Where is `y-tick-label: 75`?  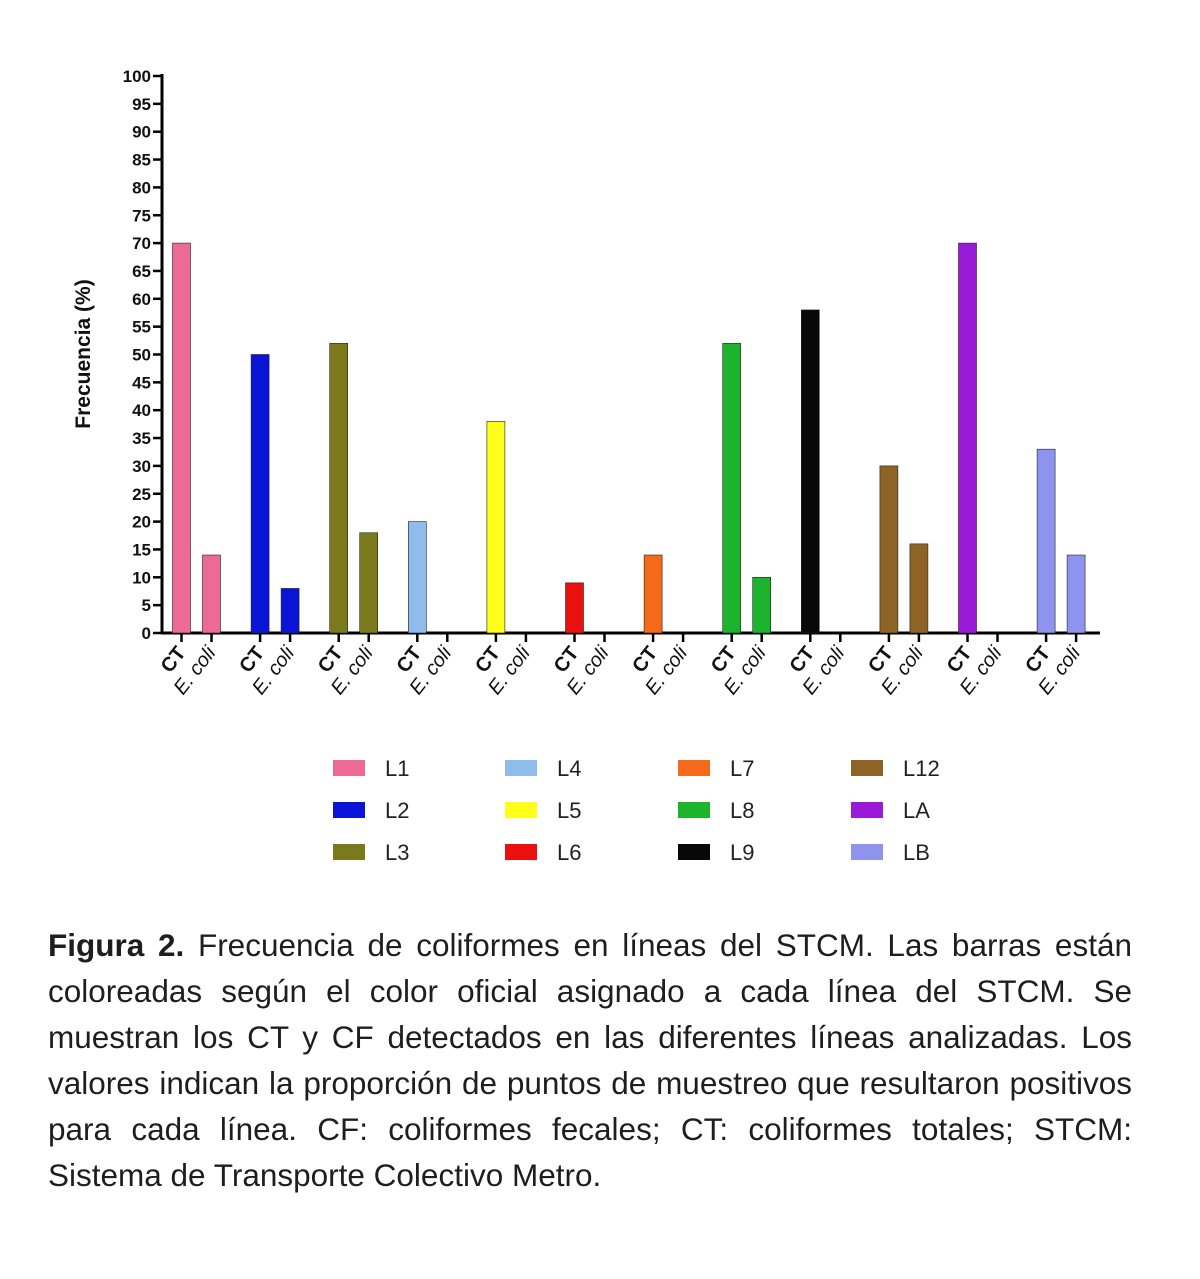 y-tick-label: 75 is located at coordinates (141, 215).